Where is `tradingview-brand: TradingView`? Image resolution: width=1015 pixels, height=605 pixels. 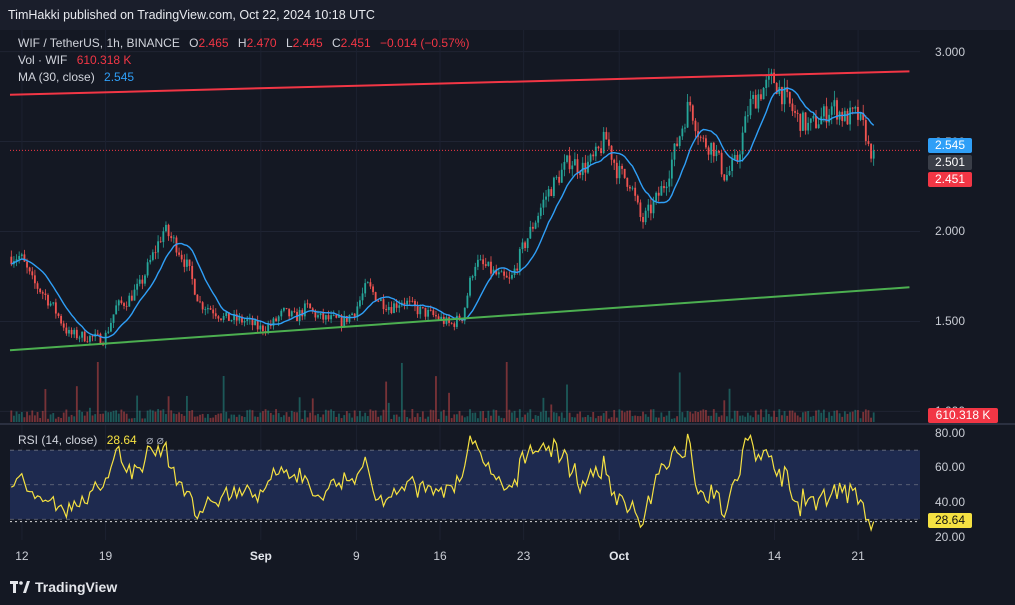 tradingview-brand: TradingView is located at coordinates (63, 587).